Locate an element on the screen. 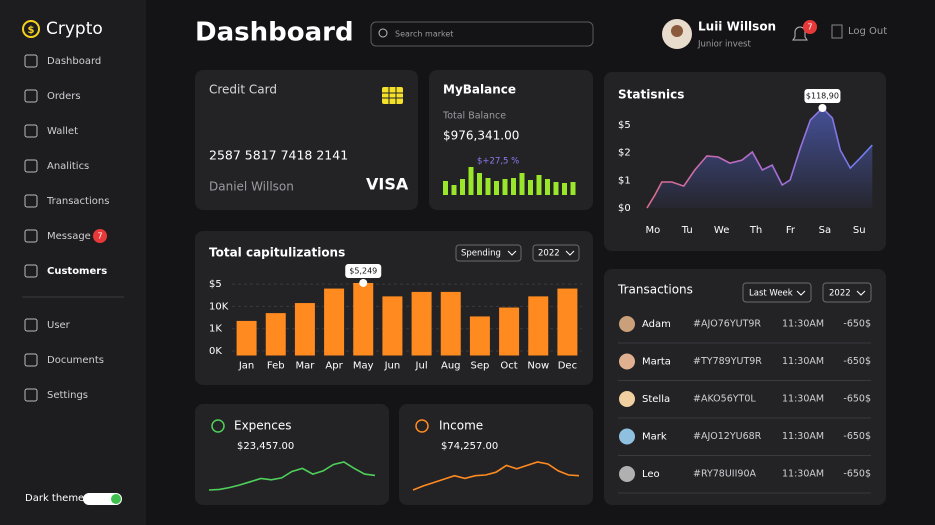 This screenshot has height=525, width=935. brand-logo is located at coordinates (31, 29).